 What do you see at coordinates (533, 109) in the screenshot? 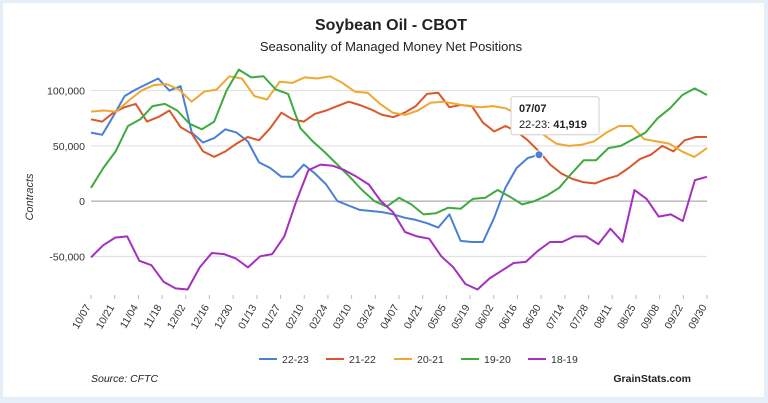
I see `tooltip-date: 07/07` at bounding box center [533, 109].